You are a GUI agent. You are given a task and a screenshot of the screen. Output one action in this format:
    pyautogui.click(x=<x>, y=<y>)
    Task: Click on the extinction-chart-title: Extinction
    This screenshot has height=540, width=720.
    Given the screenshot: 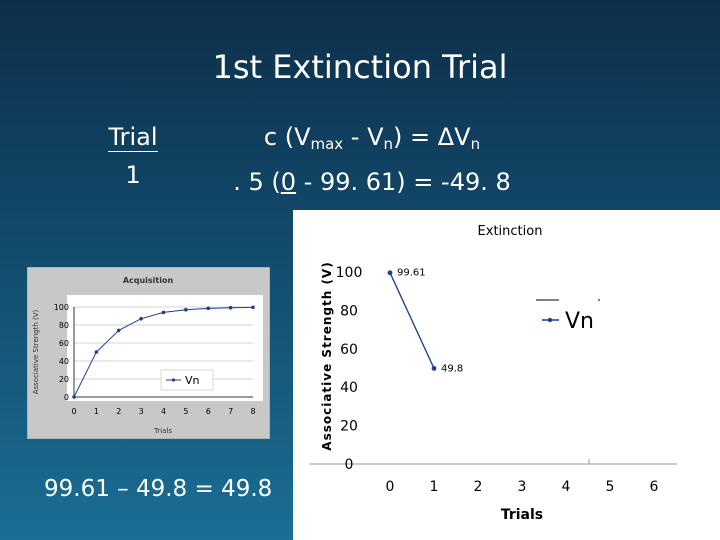 What is the action you would take?
    pyautogui.click(x=510, y=231)
    